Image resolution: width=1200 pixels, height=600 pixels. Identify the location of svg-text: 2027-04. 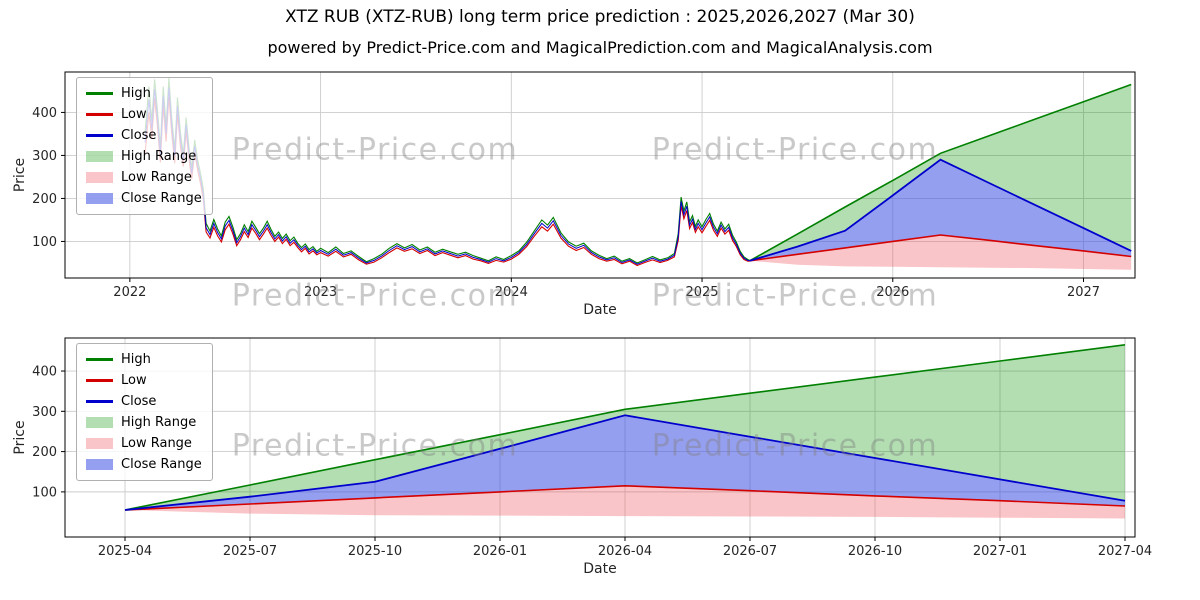
(1125, 551).